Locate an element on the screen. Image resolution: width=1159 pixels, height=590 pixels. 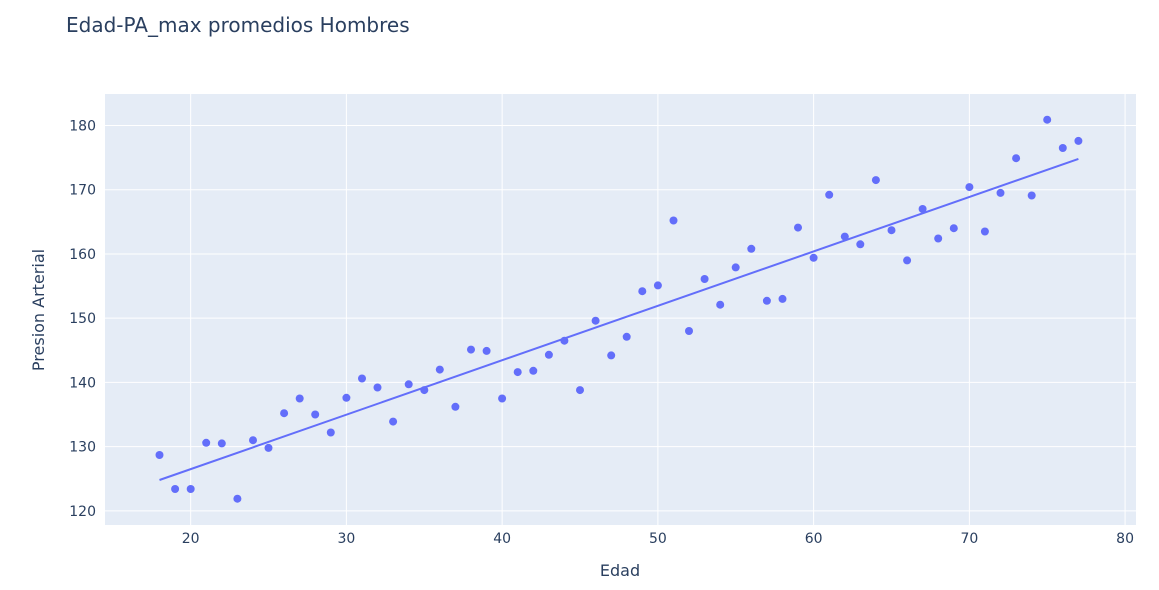
y-tick-label: 130 is located at coordinates (82, 448).